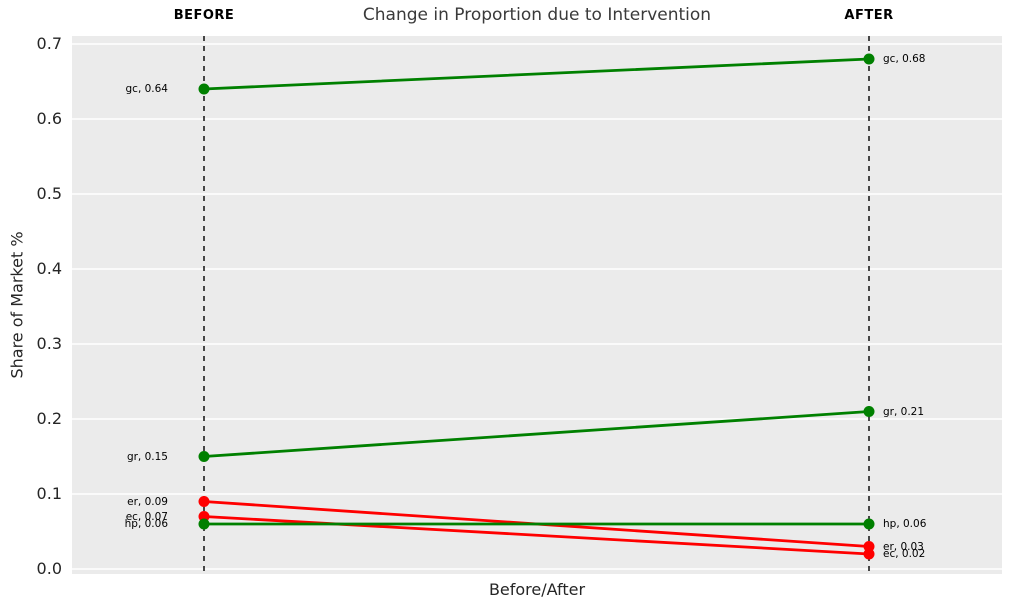 The image size is (1011, 611). I want to click on point-label-gr-before: gr, 0.15, so click(147, 456).